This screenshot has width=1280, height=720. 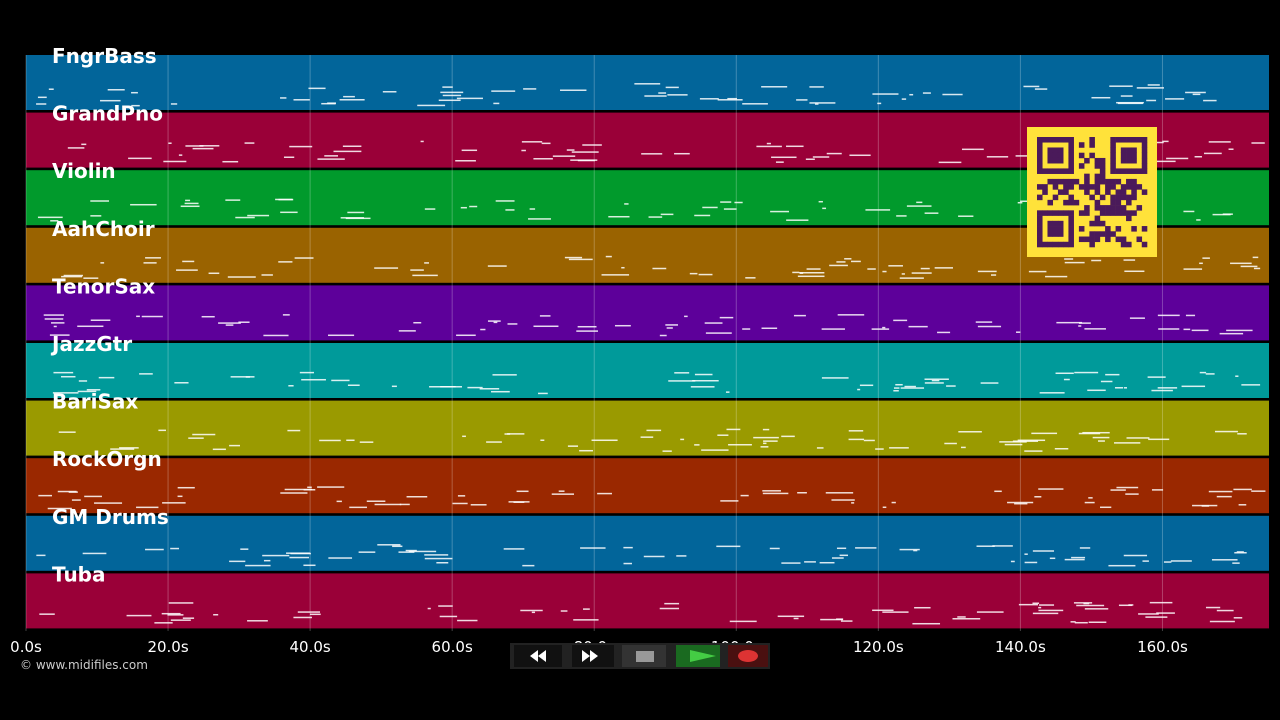 What do you see at coordinates (748, 656) in the screenshot?
I see `record-icon` at bounding box center [748, 656].